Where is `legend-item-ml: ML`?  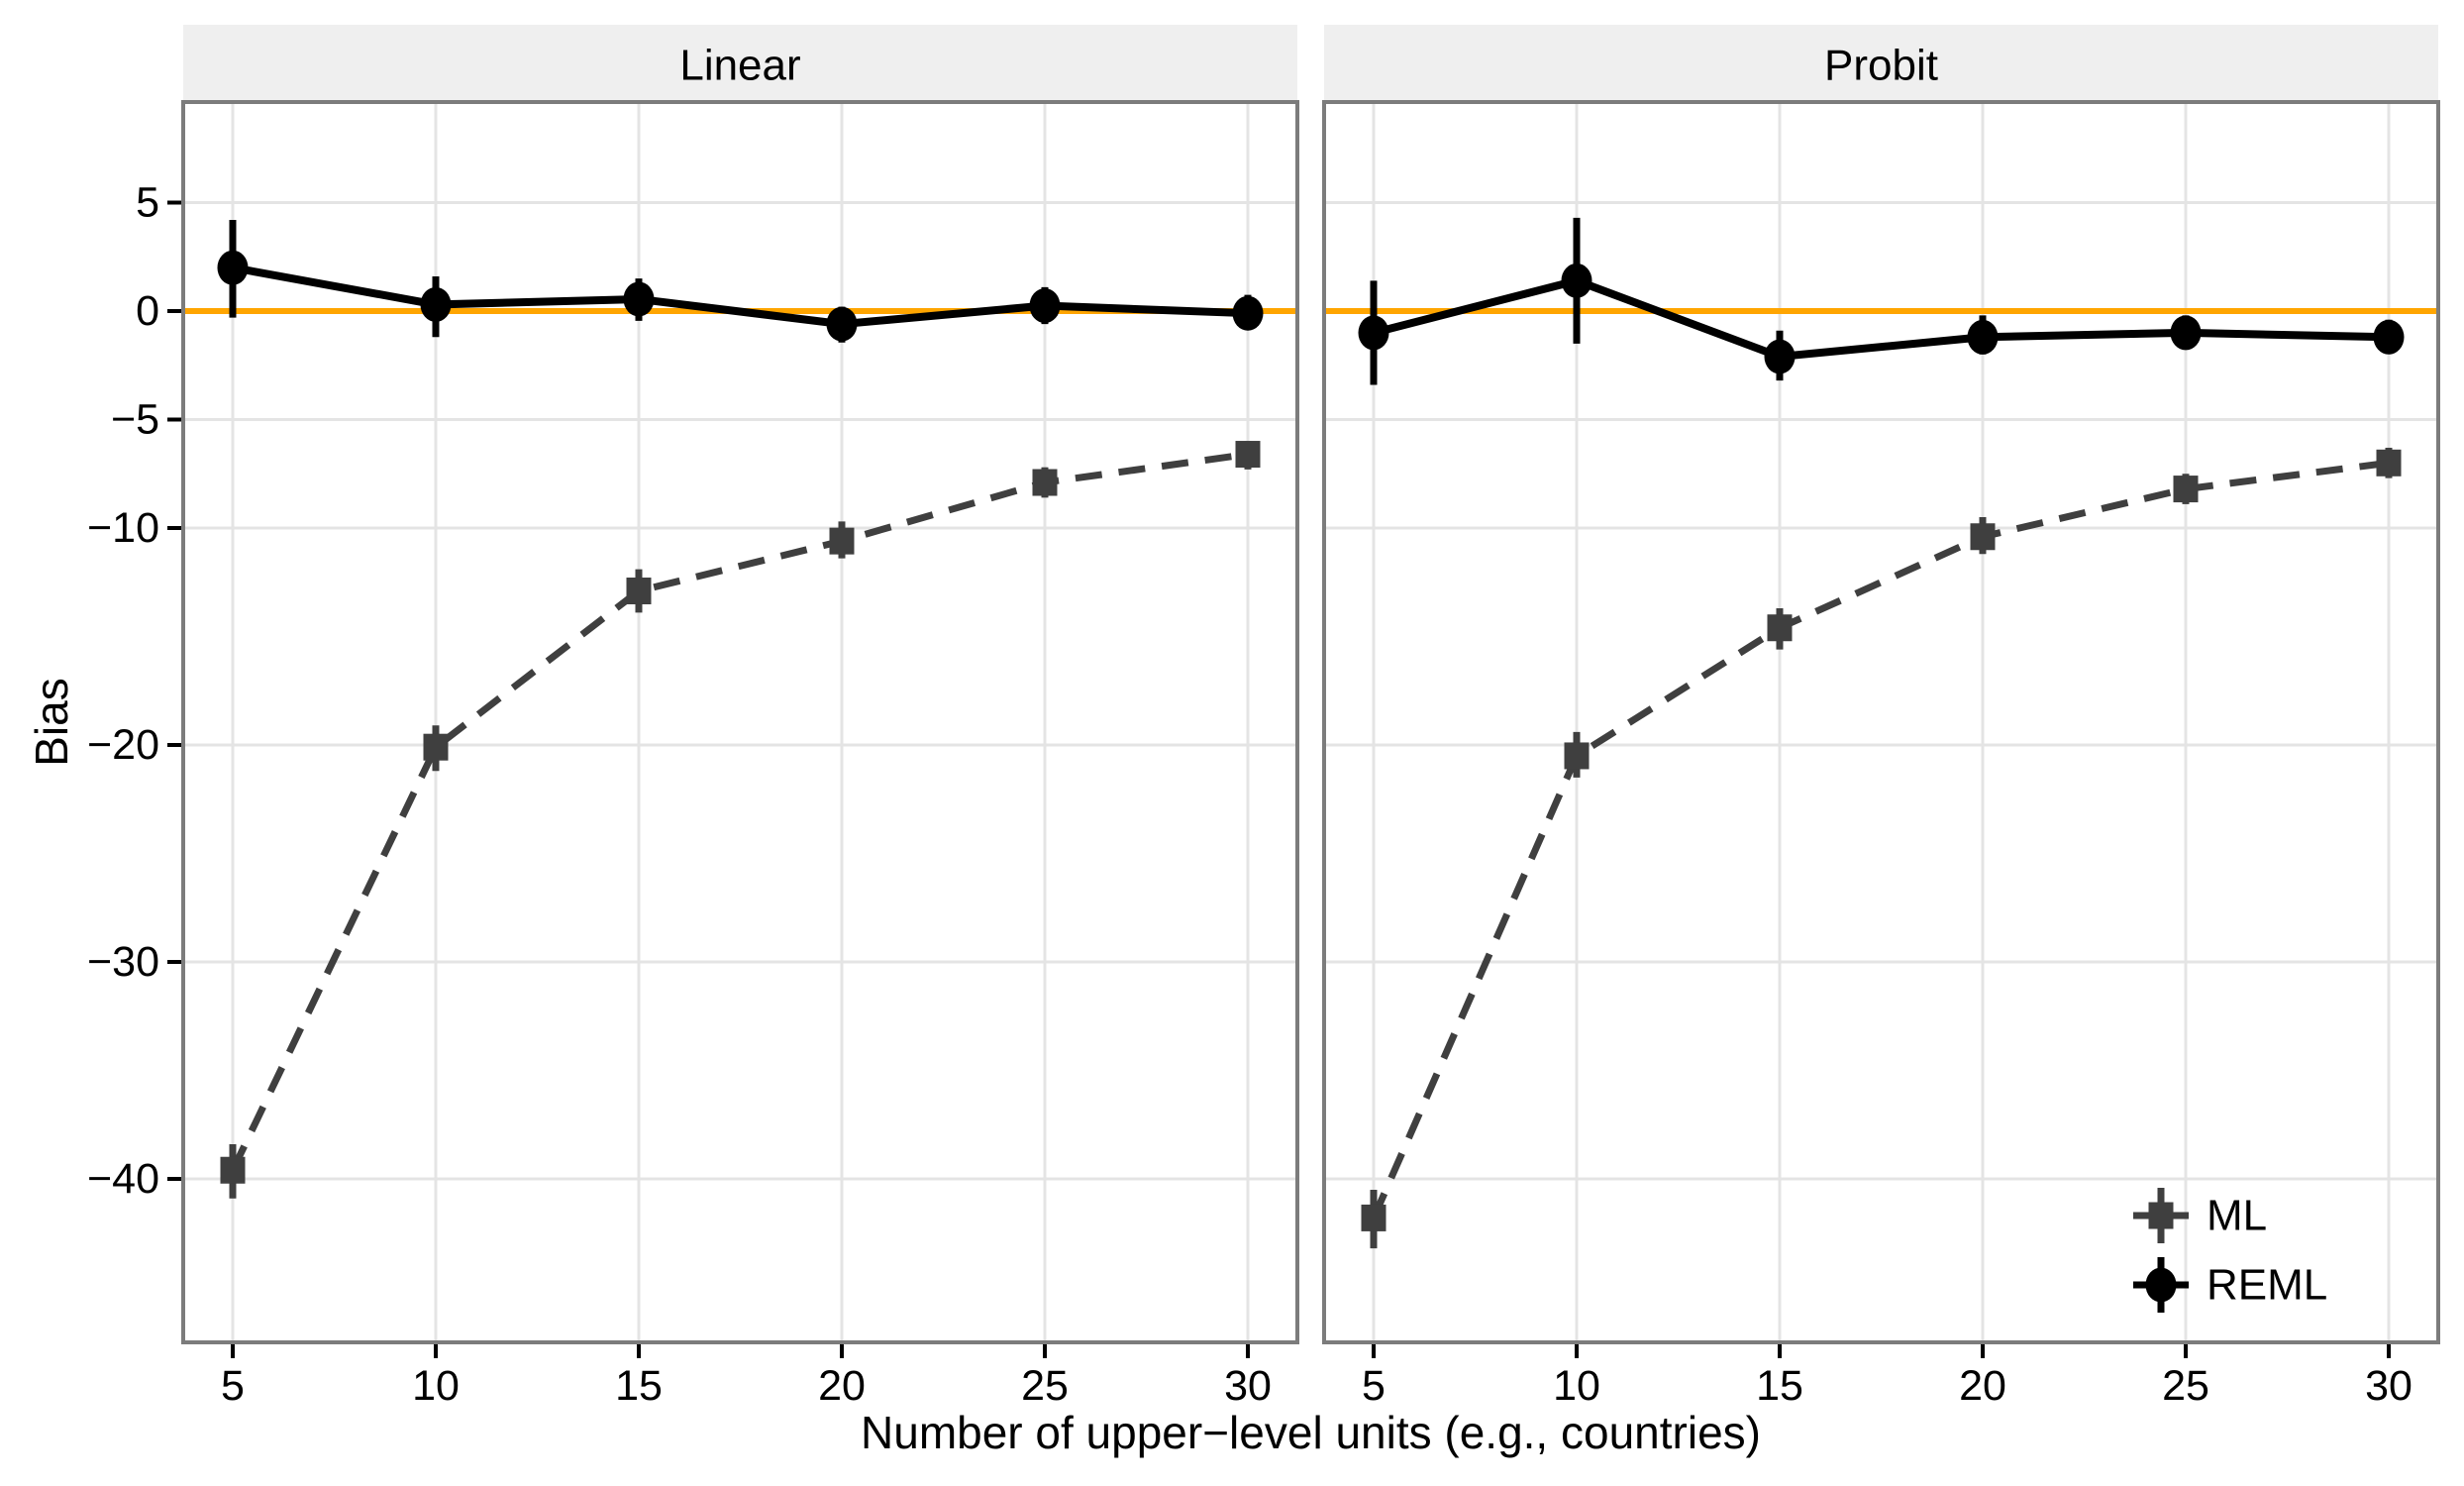 legend-item-ml: ML is located at coordinates (2200, 1216).